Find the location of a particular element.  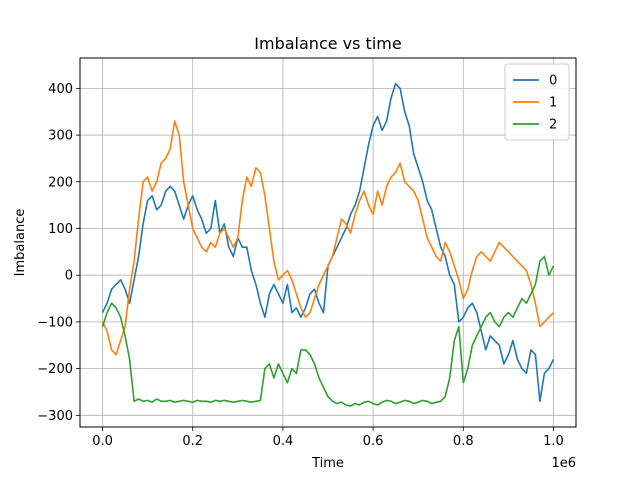

y-tick-label: 200 is located at coordinates (60, 182).